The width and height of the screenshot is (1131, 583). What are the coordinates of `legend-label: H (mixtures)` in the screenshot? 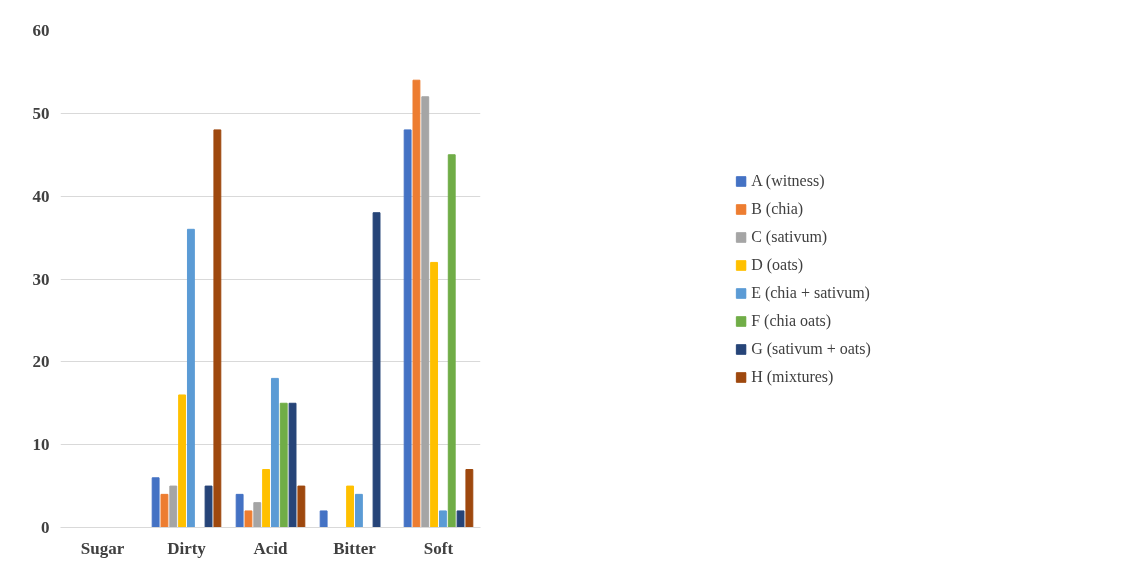 It's located at (792, 376).